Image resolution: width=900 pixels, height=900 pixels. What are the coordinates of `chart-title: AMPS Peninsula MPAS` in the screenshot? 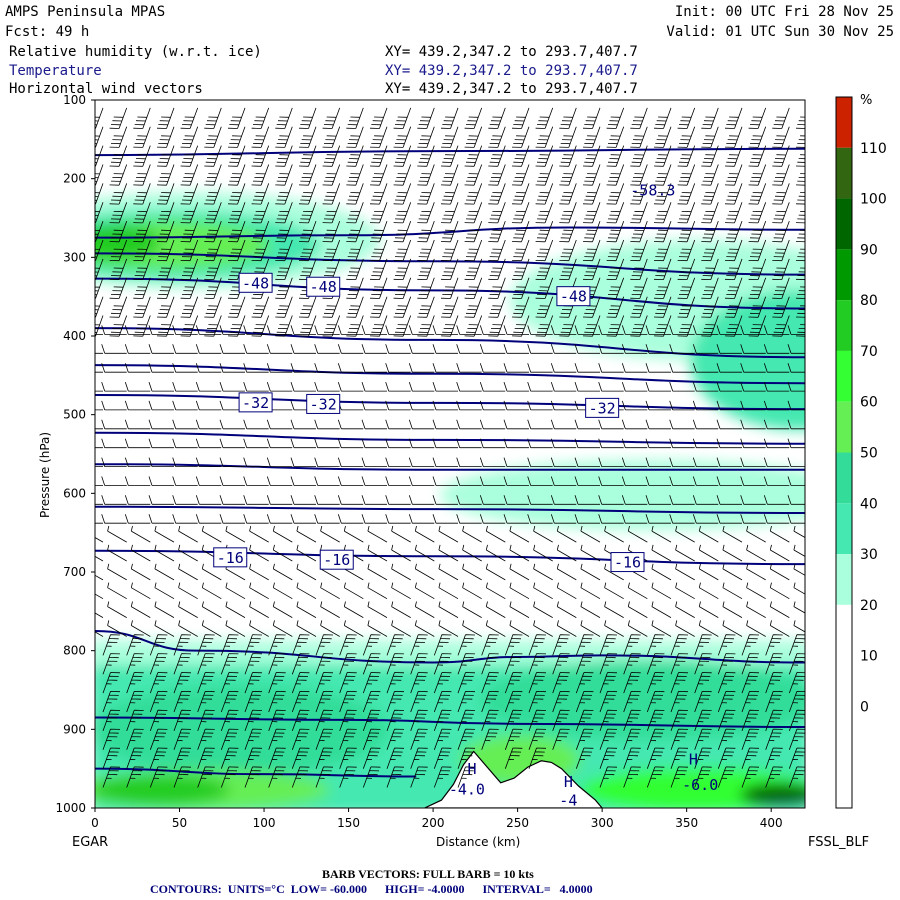 It's located at (85, 12).